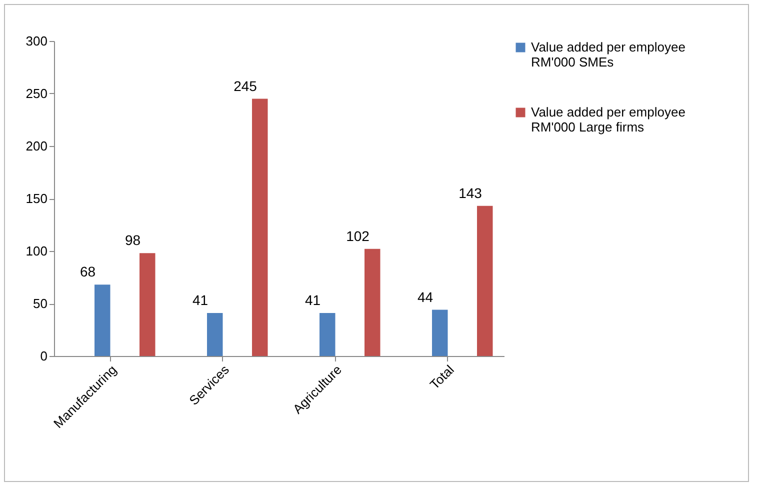 This screenshot has height=489, width=757. What do you see at coordinates (37, 198) in the screenshot?
I see `y-tick-label: 150` at bounding box center [37, 198].